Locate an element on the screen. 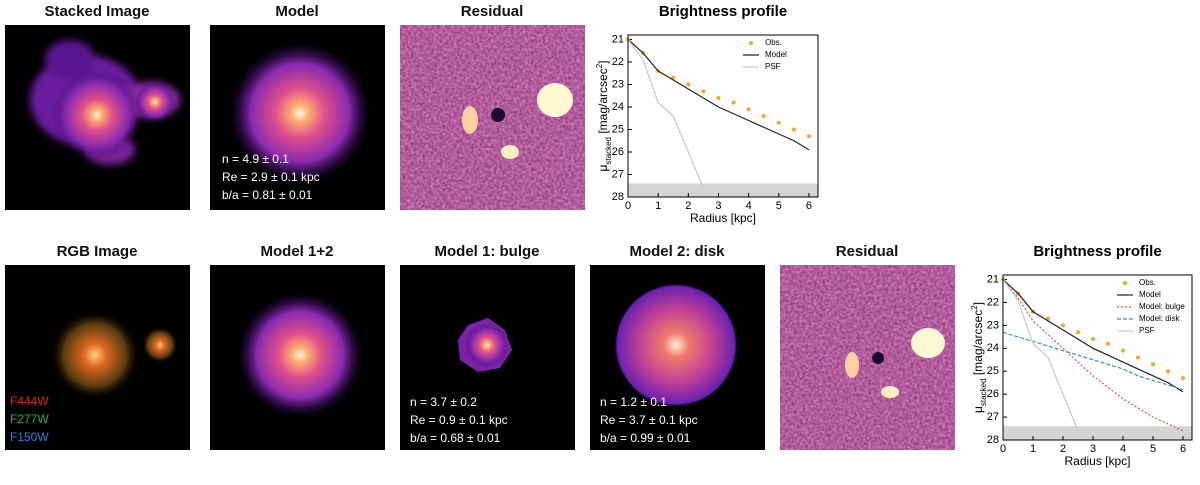  panel-title: Model 2: disk is located at coordinates (677, 251).